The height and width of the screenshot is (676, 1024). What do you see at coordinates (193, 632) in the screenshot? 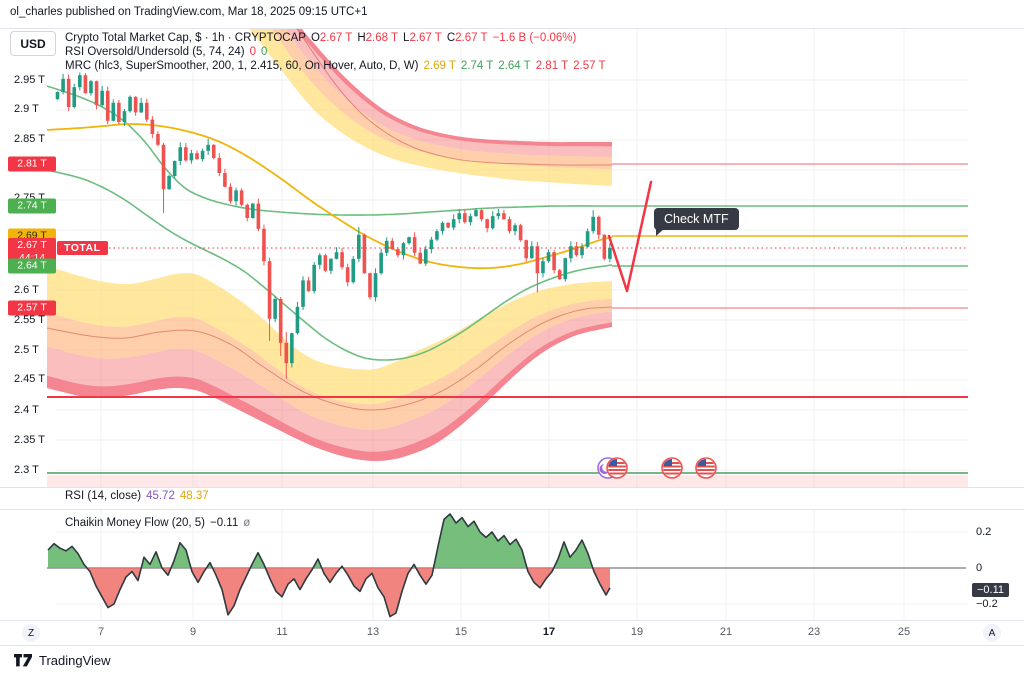
I see `time-tick-label: 9` at bounding box center [193, 632].